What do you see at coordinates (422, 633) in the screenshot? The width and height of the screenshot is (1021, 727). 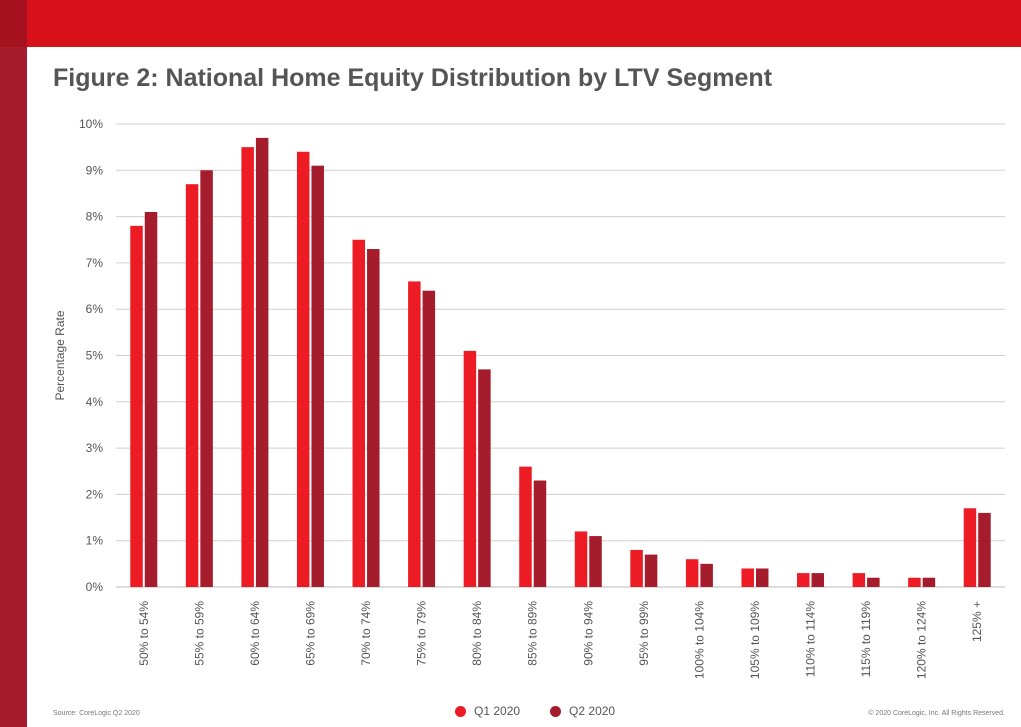 I see `x-tick-label: 75% to 79%` at bounding box center [422, 633].